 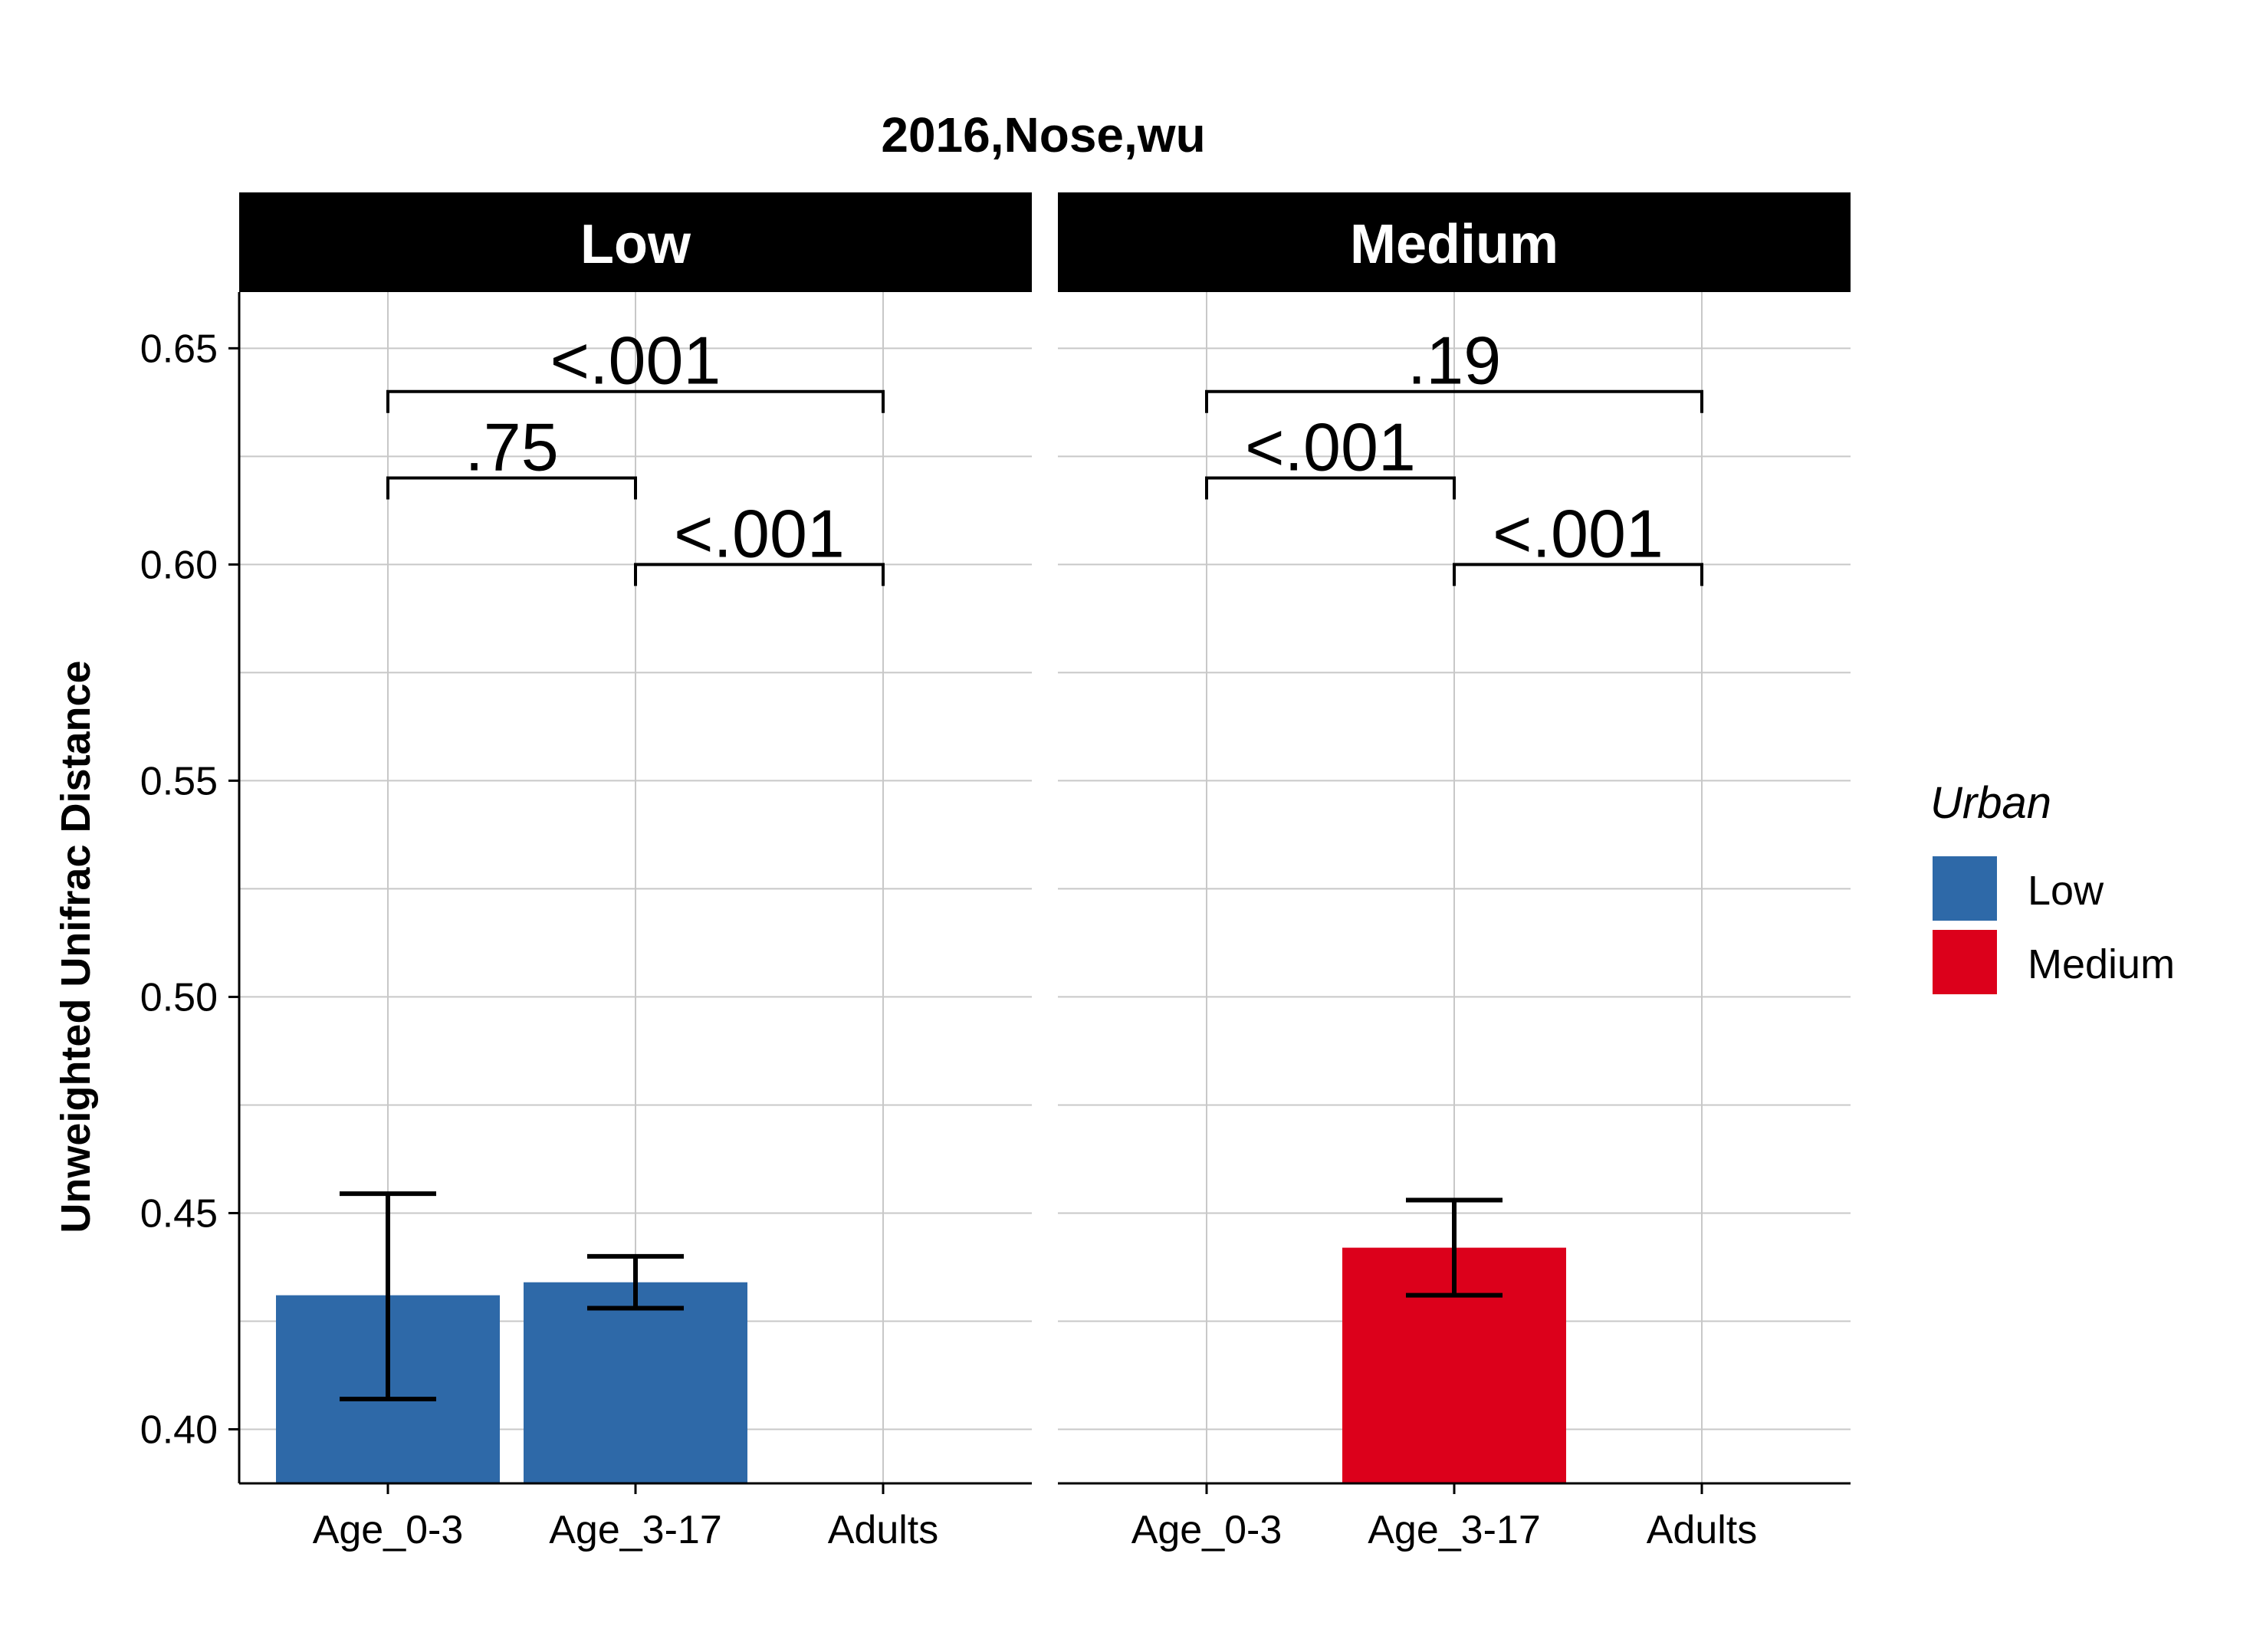 I want to click on axes-medium: Age_0-3 Age_3-17 Adults, so click(x=1454, y=1517).